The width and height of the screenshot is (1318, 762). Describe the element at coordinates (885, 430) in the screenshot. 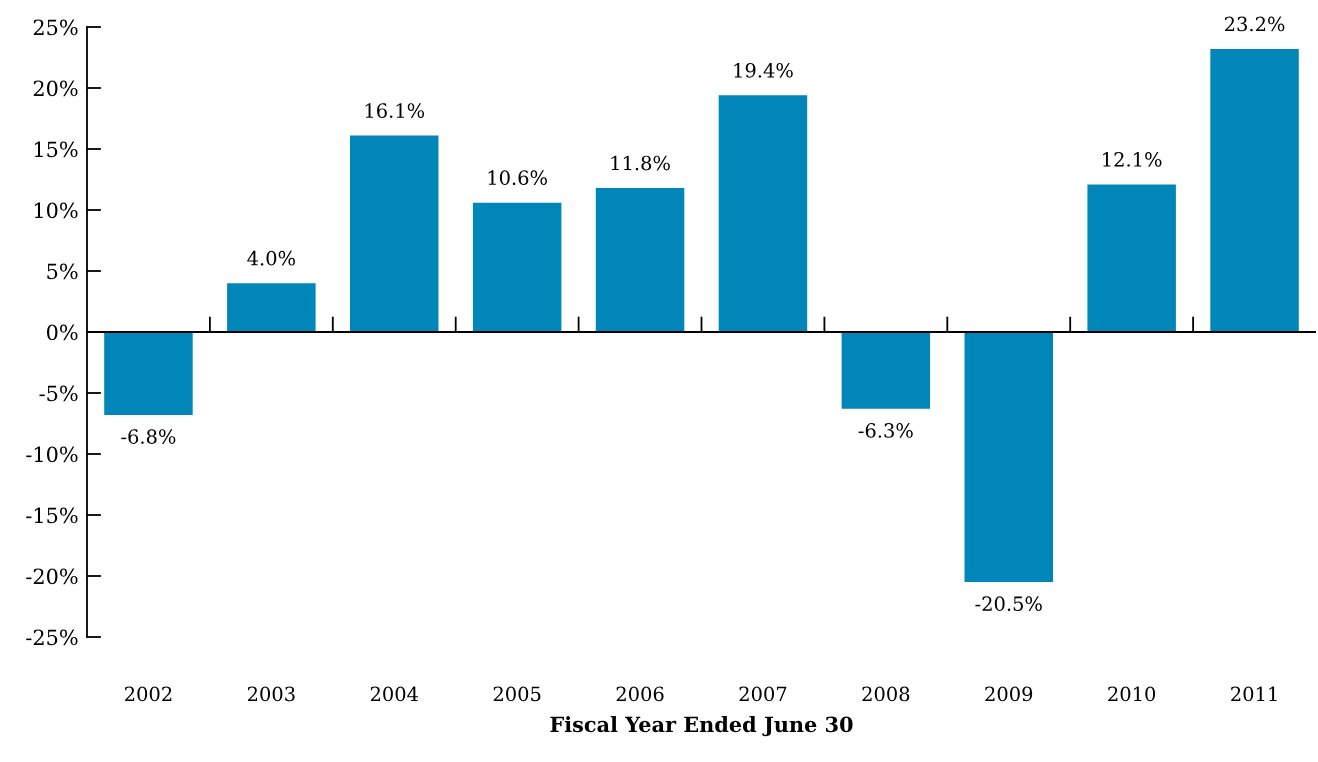

I see `data-label: -6.3%` at that location.